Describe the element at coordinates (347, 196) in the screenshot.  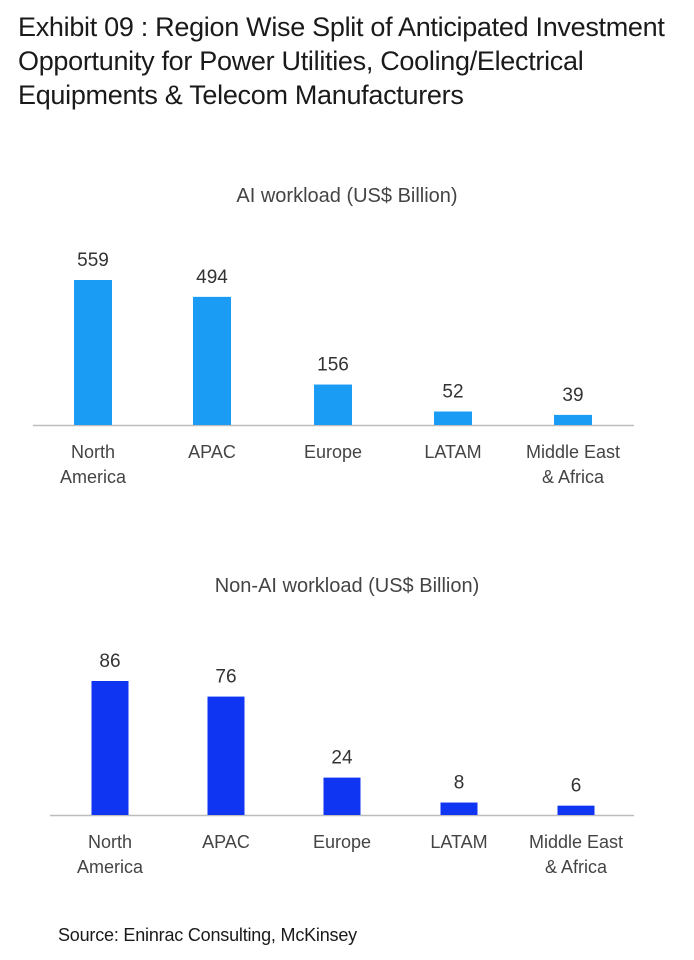
I see `ai-chart-title: AI workload (US$ Billion)` at that location.